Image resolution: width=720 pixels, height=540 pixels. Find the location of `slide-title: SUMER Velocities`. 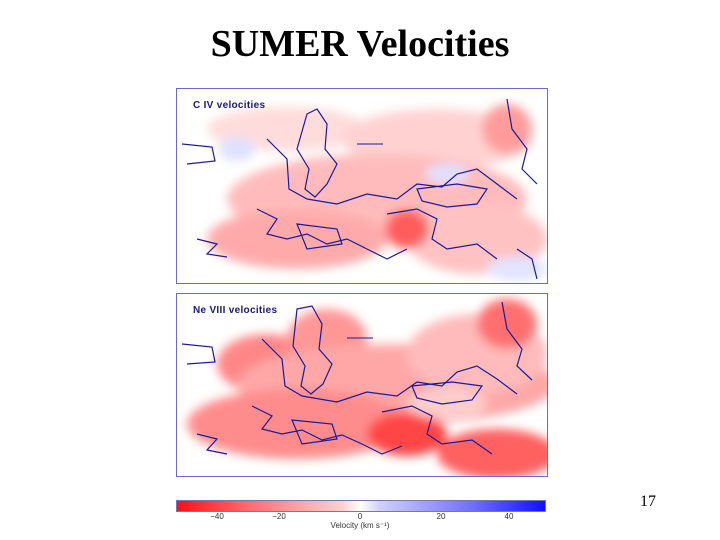

slide-title: SUMER Velocities is located at coordinates (360, 44).